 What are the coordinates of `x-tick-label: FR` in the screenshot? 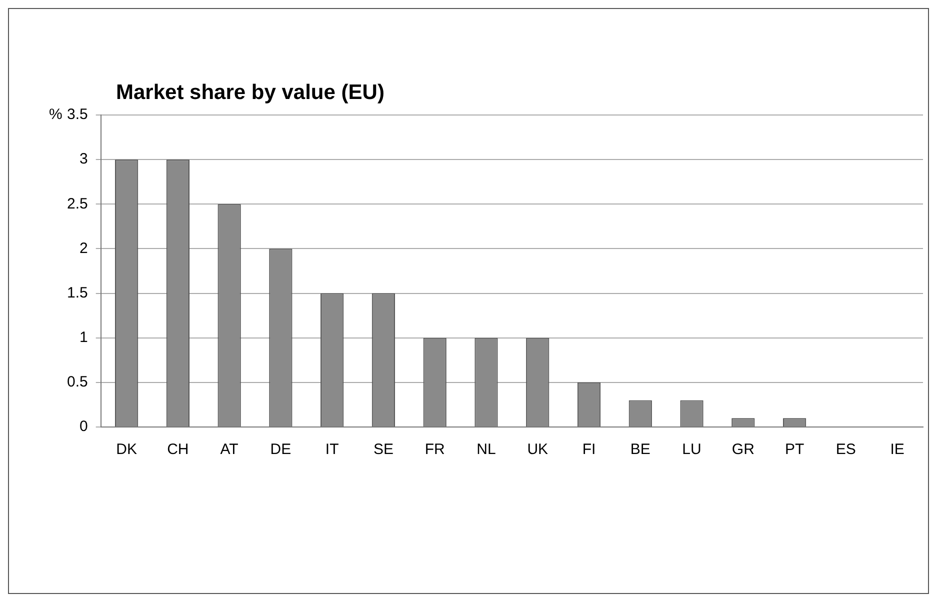 It's located at (435, 449).